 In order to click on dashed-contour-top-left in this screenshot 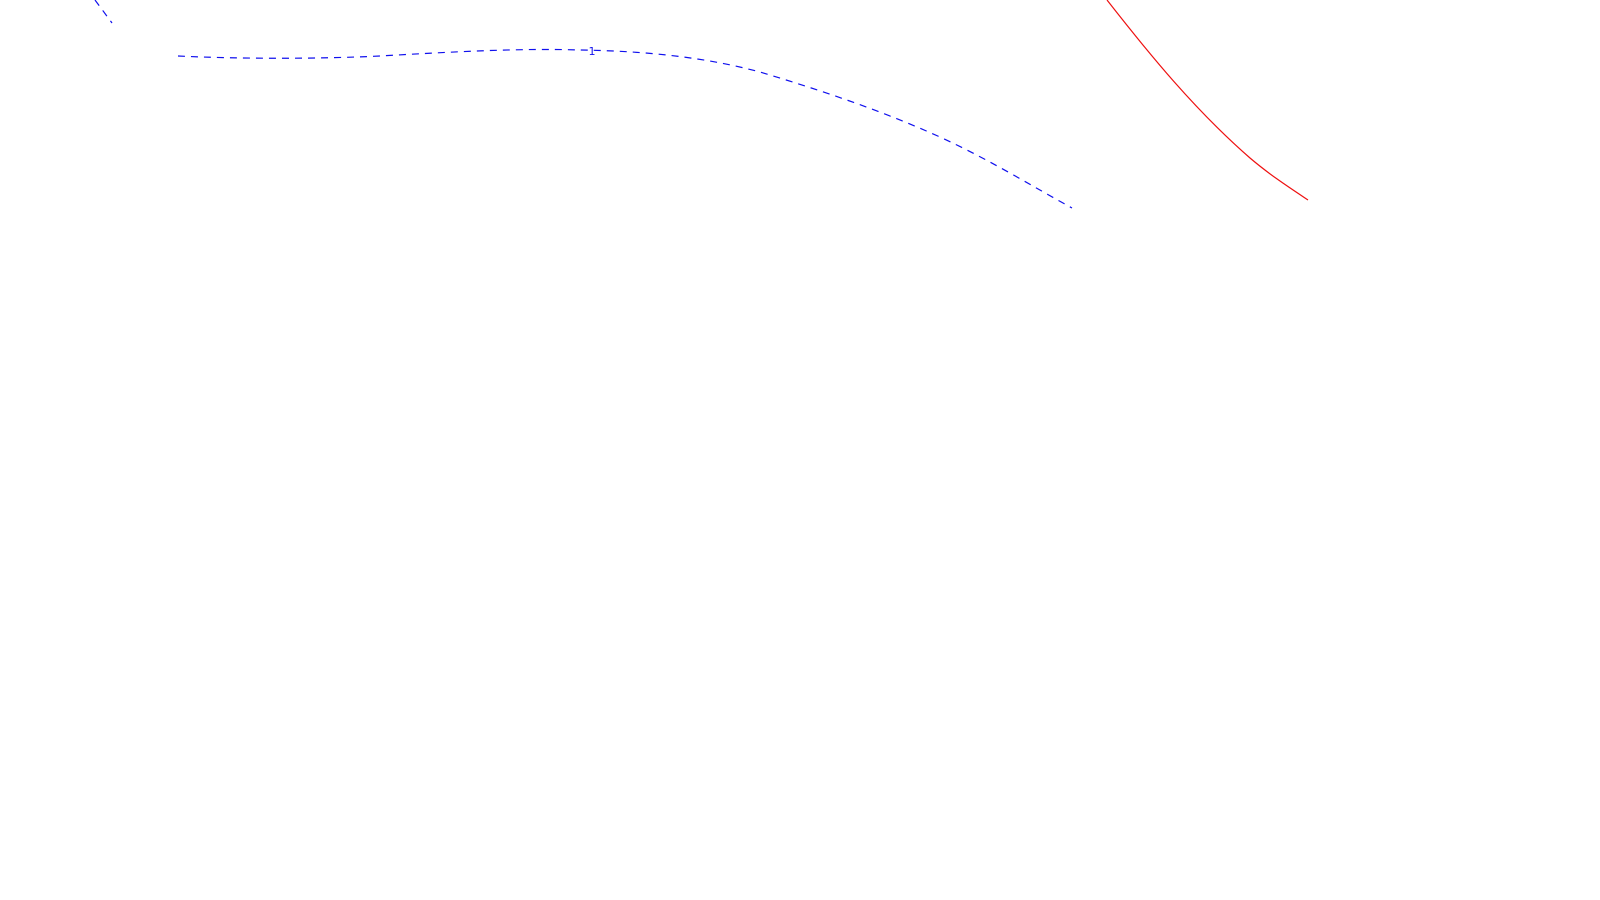, I will do `click(103, 12)`.